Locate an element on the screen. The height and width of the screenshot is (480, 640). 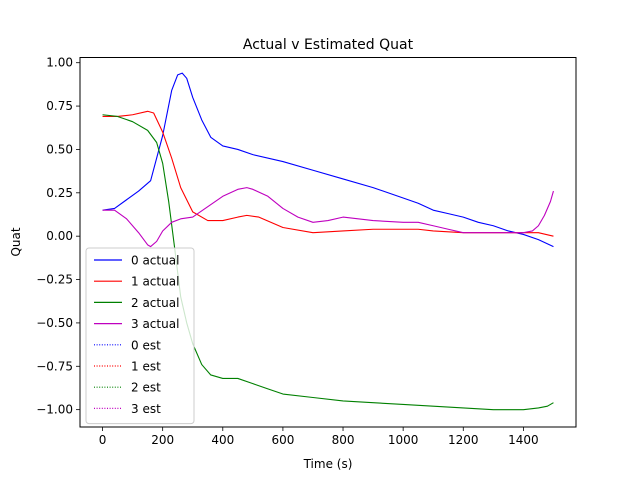
x-tick-label: 800 is located at coordinates (343, 440).